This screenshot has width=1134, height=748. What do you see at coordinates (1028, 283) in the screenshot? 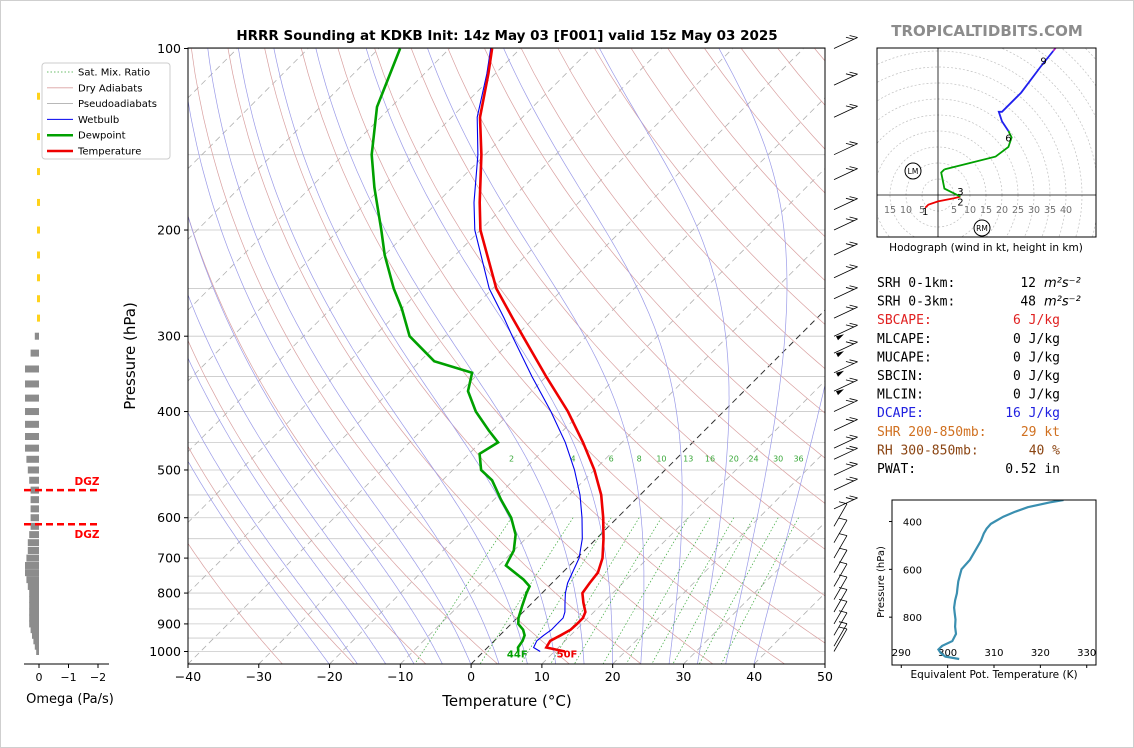
I see `index-value: 12` at bounding box center [1028, 283].